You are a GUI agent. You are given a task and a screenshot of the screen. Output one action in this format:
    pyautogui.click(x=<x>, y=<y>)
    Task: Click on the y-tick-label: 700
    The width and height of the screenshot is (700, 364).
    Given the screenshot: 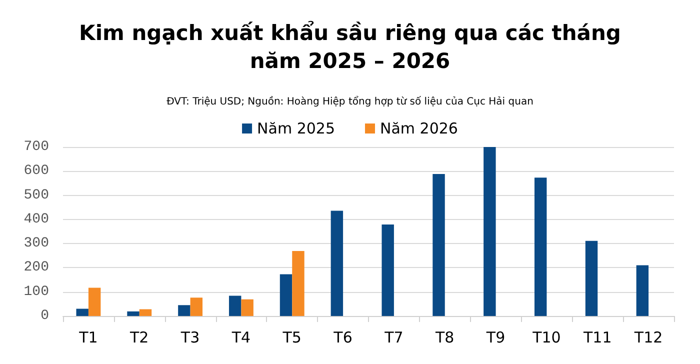 What is the action you would take?
    pyautogui.click(x=36, y=147)
    